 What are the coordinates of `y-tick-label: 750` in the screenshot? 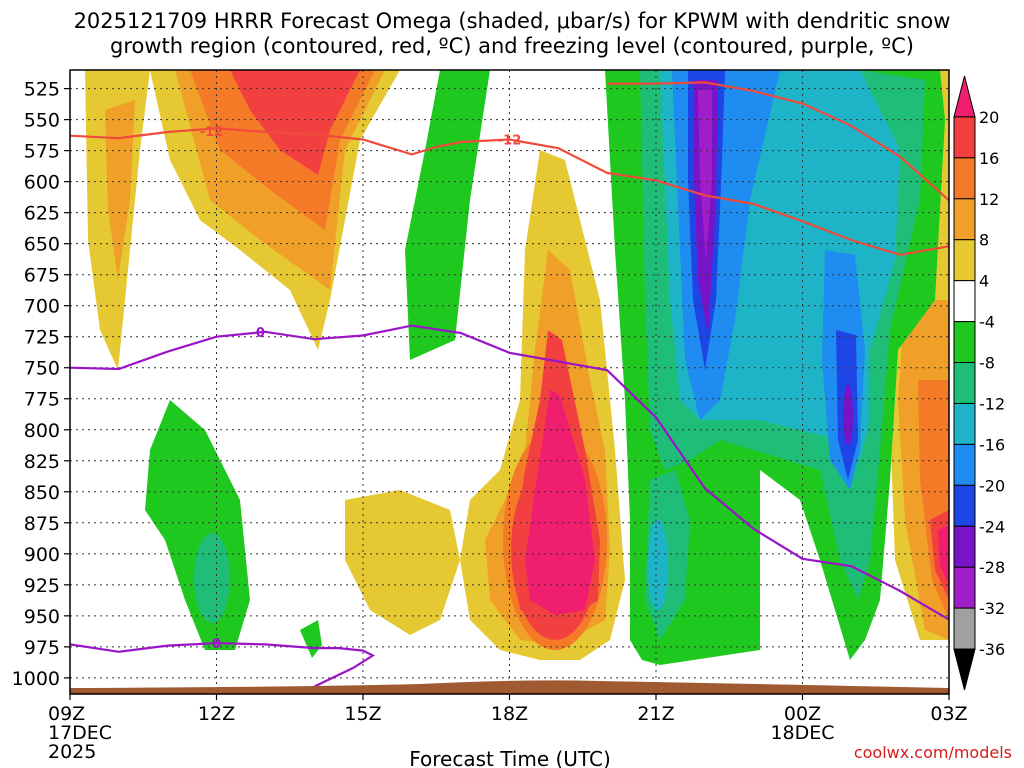 It's located at (42, 369).